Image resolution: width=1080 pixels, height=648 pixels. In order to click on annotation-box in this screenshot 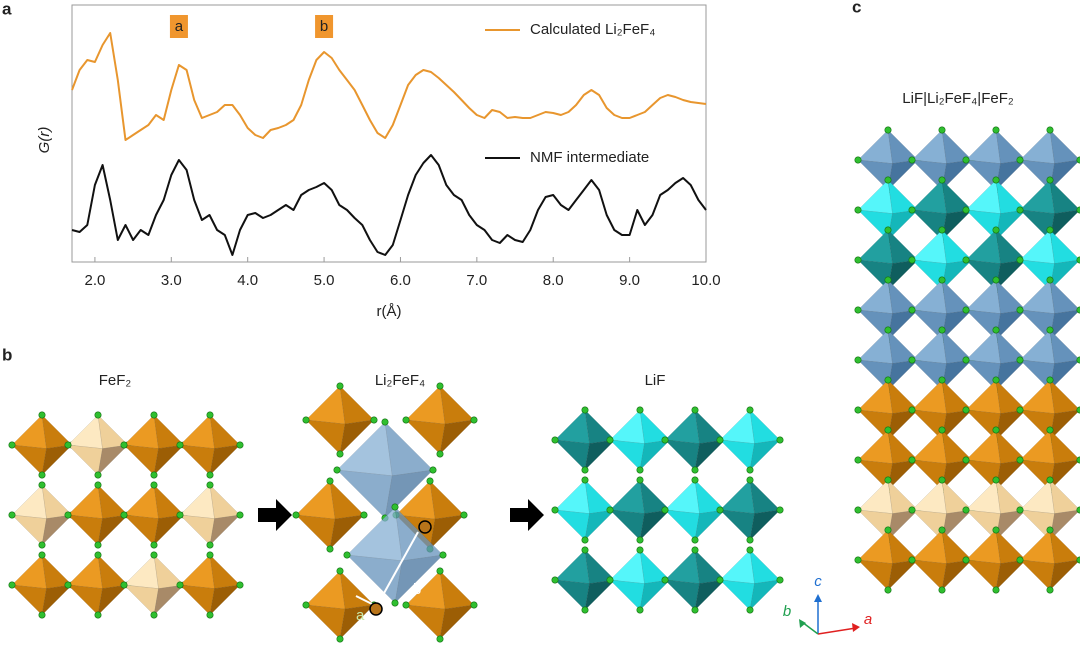, I will do `click(178, 26)`.